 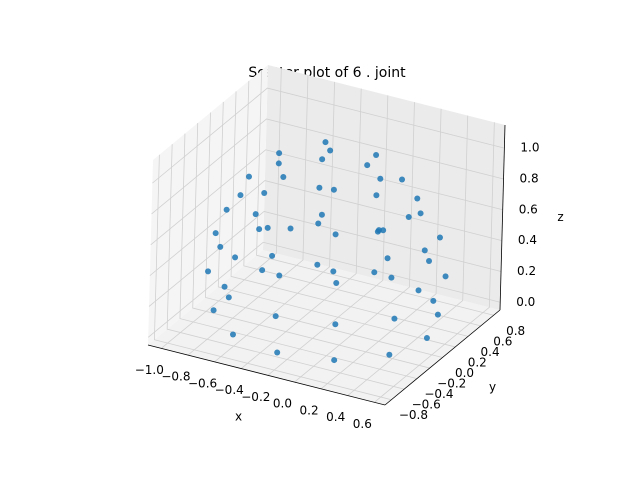 What do you see at coordinates (451, 384) in the screenshot?
I see `y-tick-label: −0.2` at bounding box center [451, 384].